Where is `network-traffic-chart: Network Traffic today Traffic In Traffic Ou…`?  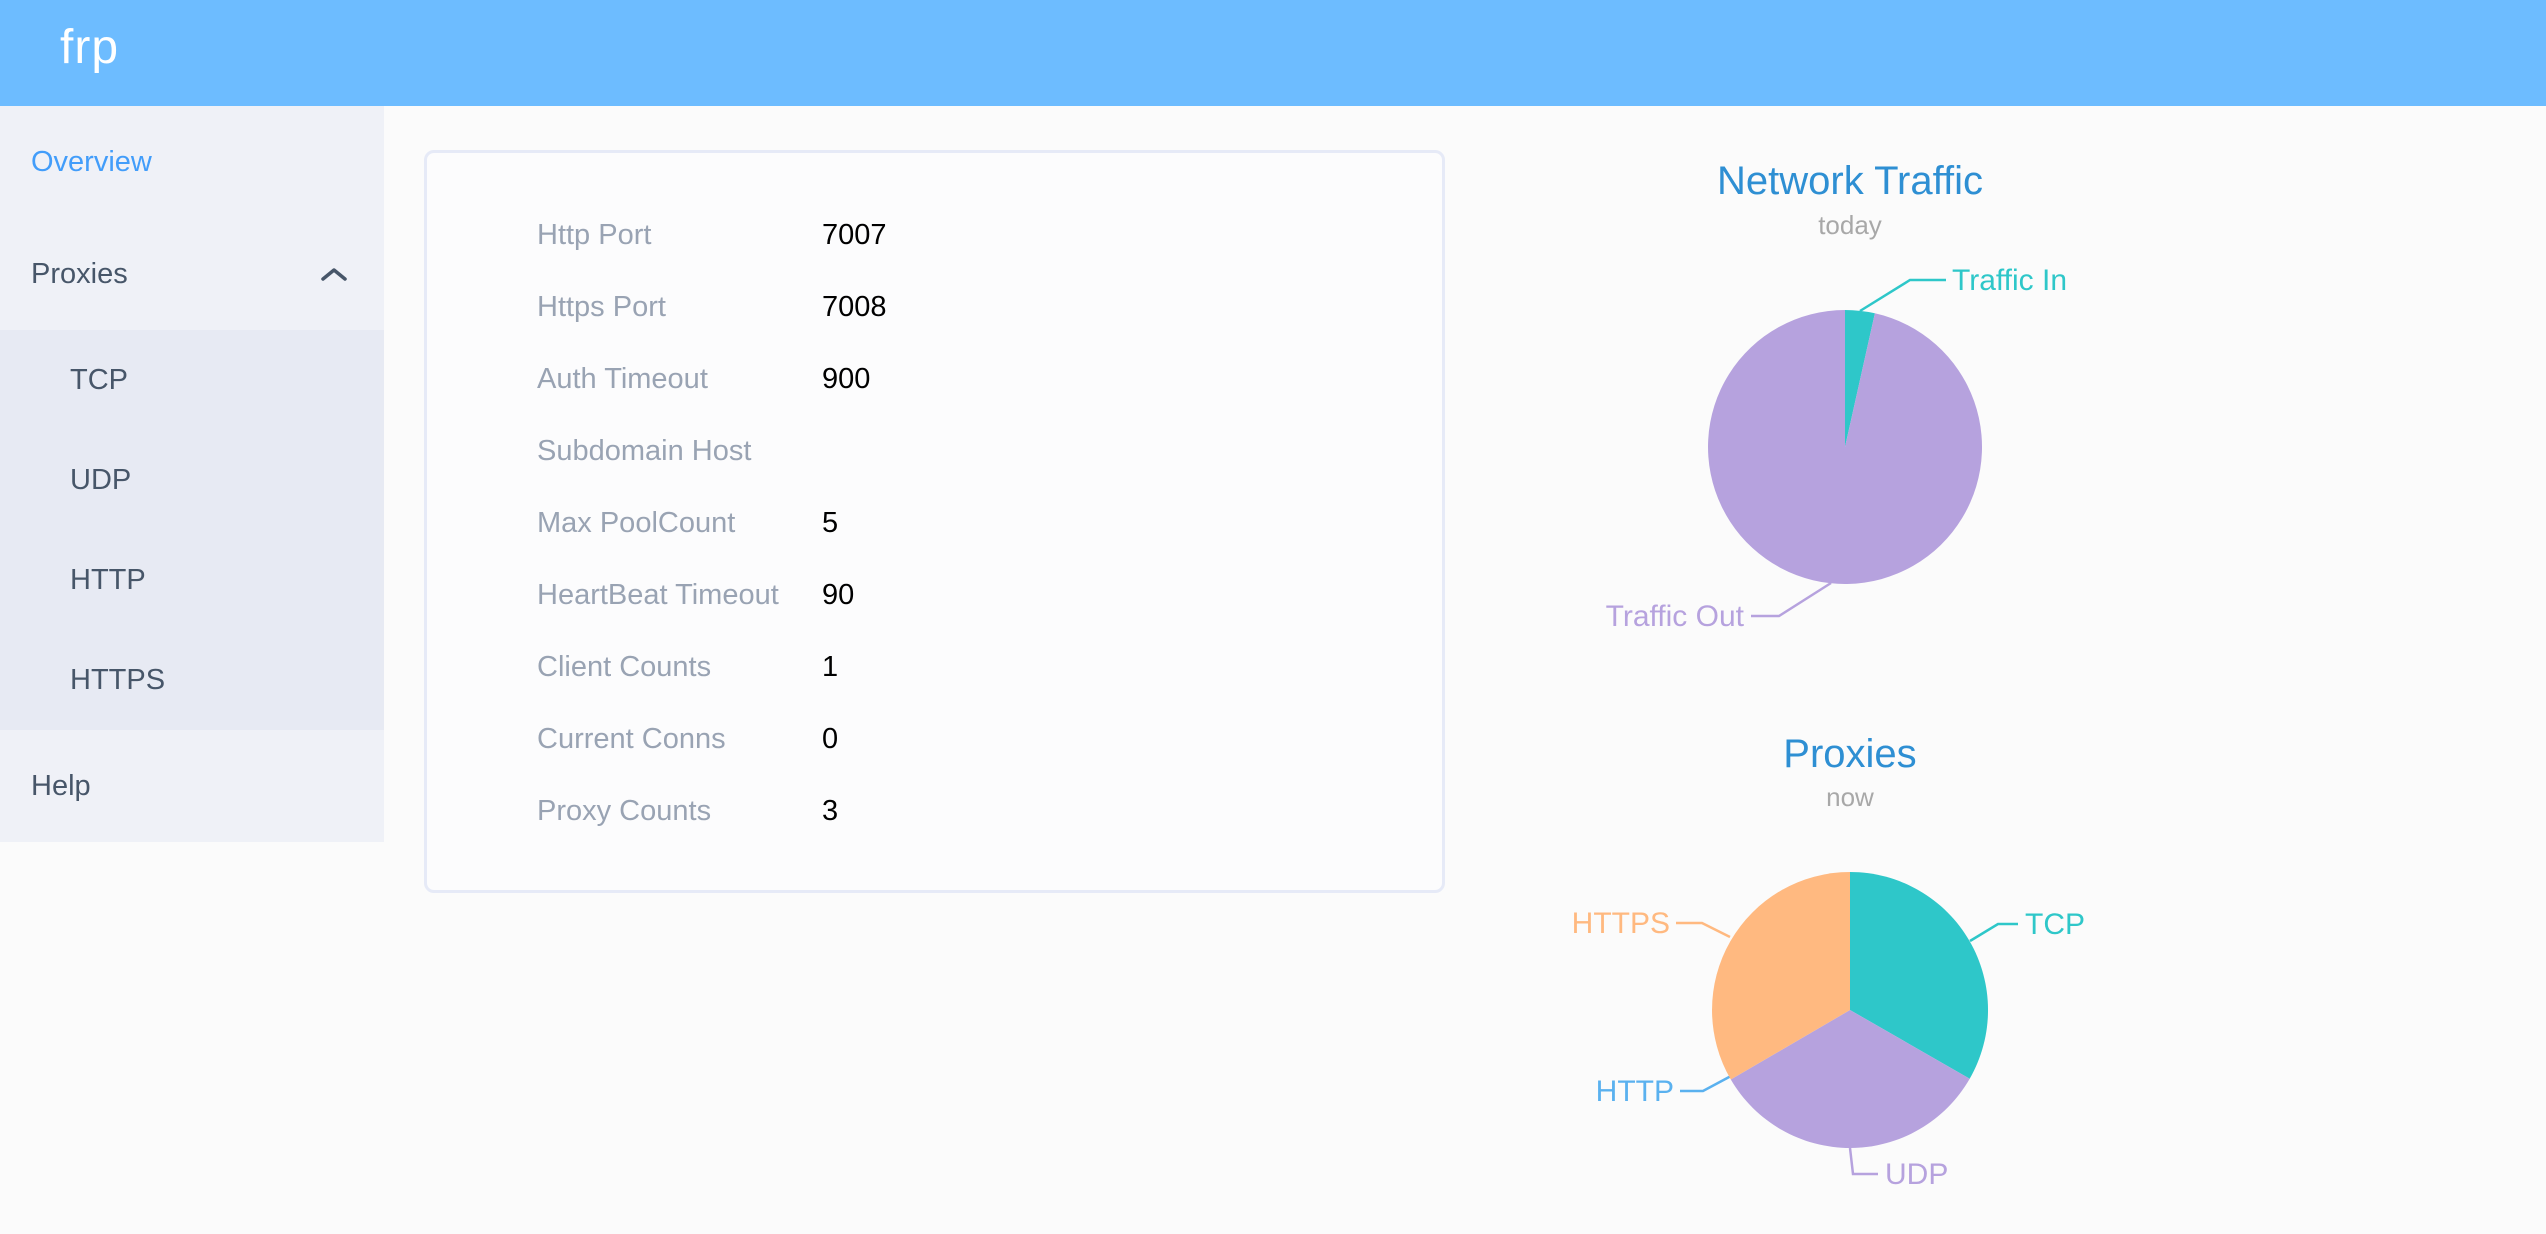
network-traffic-chart: Network Traffic today Traffic In Traffic Ou… is located at coordinates (1836, 396).